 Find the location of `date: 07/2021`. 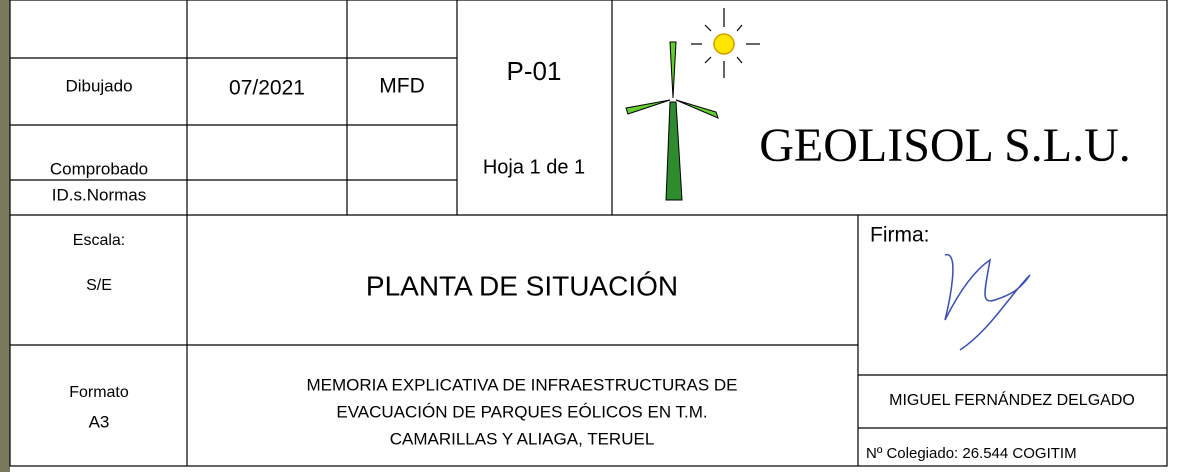

date: 07/2021 is located at coordinates (267, 88).